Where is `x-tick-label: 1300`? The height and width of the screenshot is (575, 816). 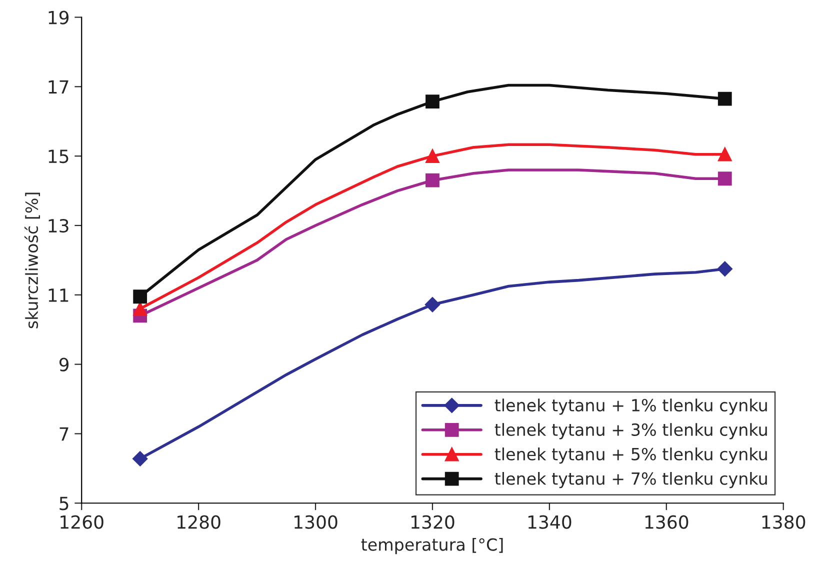
x-tick-label: 1300 is located at coordinates (316, 522).